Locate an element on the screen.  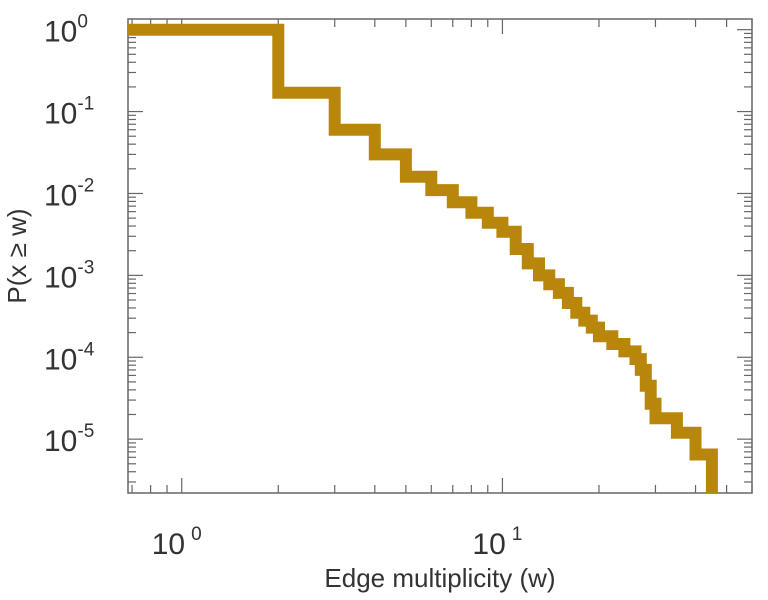
y-tick-label: 10⁻² is located at coordinates (69, 193).